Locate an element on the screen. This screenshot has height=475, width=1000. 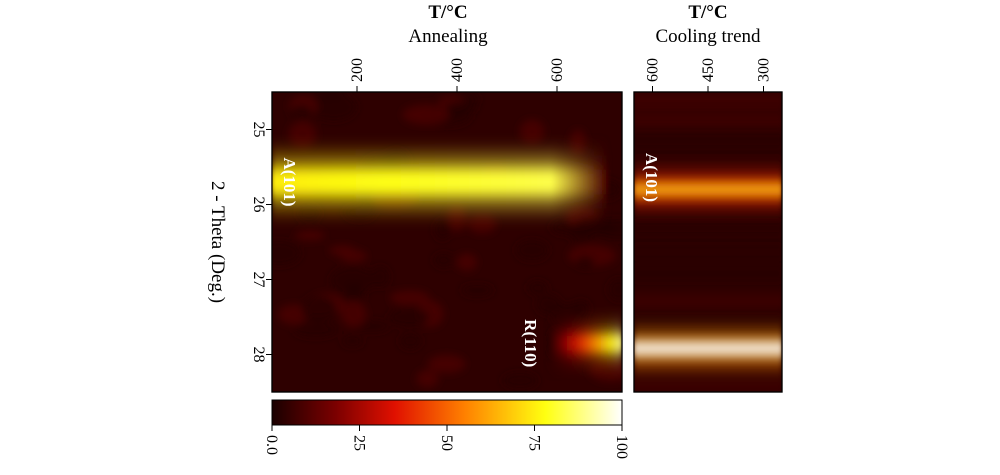
cooling-panel: A(101) 600 450 300 T/°C Cooling trend is located at coordinates (708, 197).